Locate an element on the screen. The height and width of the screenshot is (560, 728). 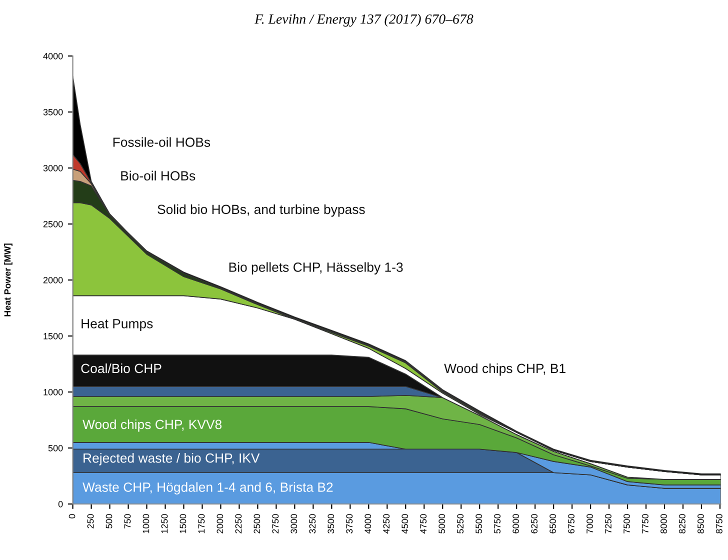
x-tick-label: 1500 is located at coordinates (183, 524).